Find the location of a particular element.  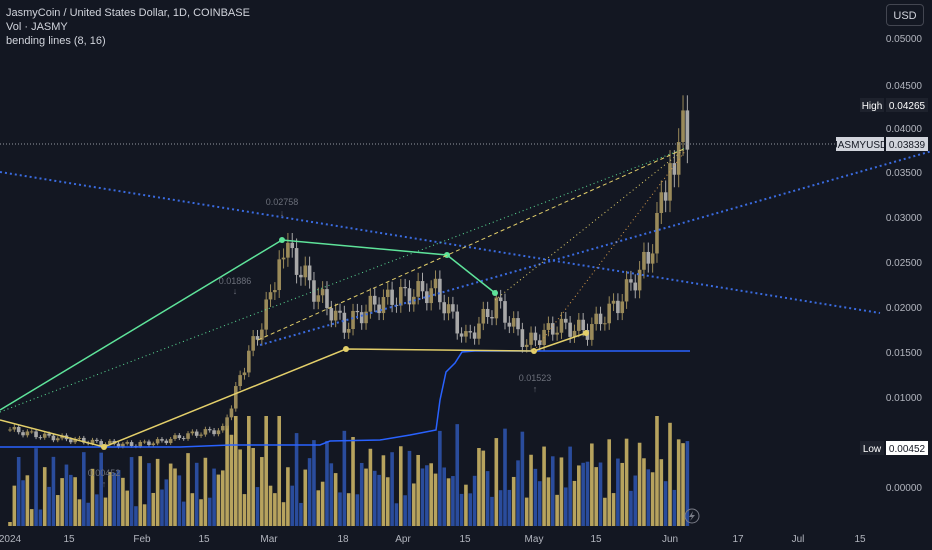

mid-annotation: 0.01886 is located at coordinates (235, 281).